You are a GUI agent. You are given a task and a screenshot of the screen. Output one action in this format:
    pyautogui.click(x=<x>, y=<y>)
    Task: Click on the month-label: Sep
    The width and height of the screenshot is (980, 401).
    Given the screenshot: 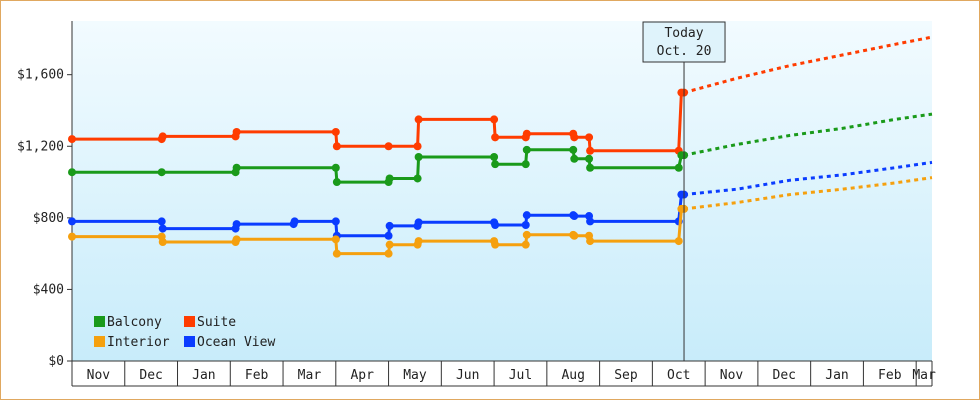 What is the action you would take?
    pyautogui.click(x=626, y=375)
    